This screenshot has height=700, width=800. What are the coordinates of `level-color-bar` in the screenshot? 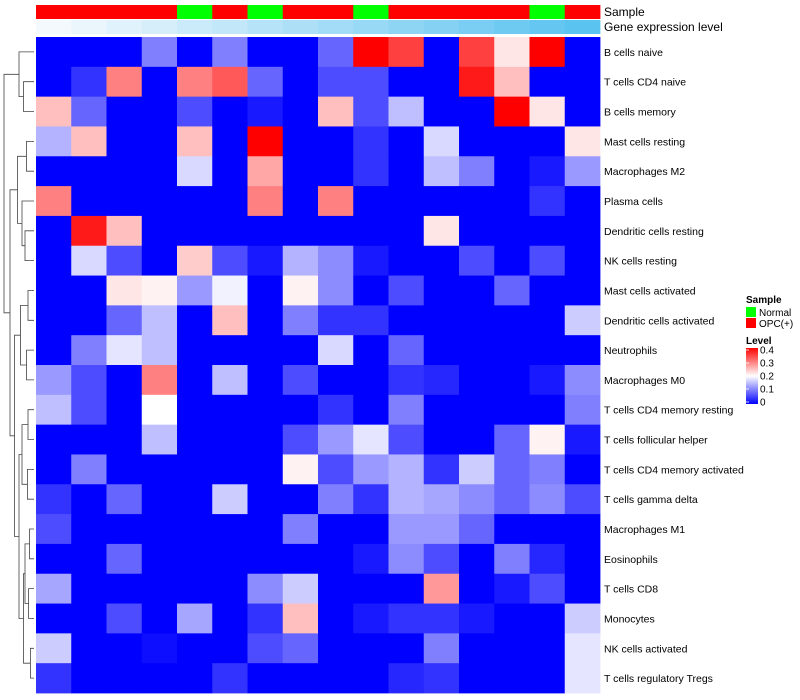 It's located at (752, 376).